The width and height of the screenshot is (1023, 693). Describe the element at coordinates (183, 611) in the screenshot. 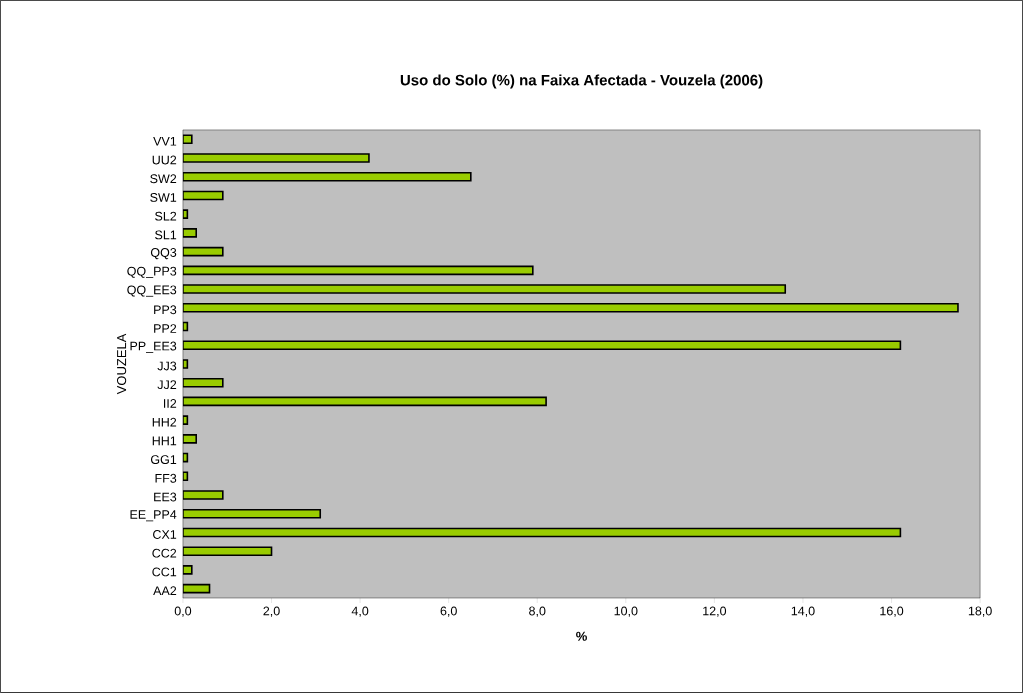

I see `x-tick-label: 0,0` at that location.